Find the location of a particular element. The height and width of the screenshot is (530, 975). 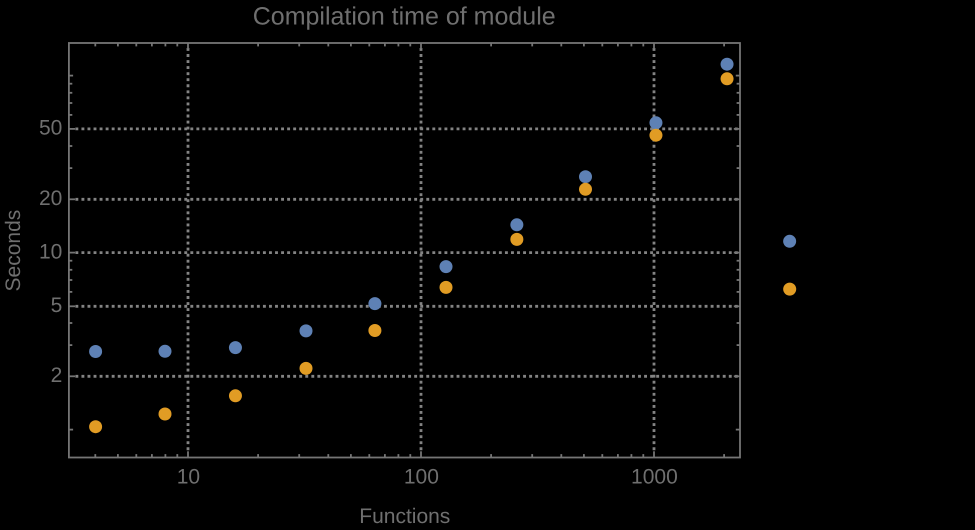

svg-text: Seconds is located at coordinates (13, 251).